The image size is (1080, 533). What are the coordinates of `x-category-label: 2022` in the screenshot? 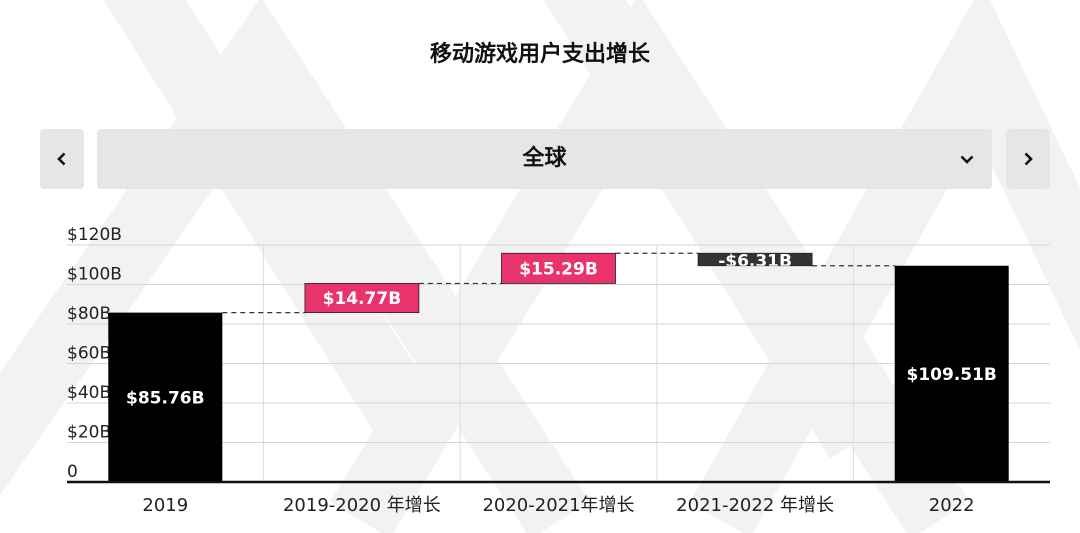 It's located at (952, 505).